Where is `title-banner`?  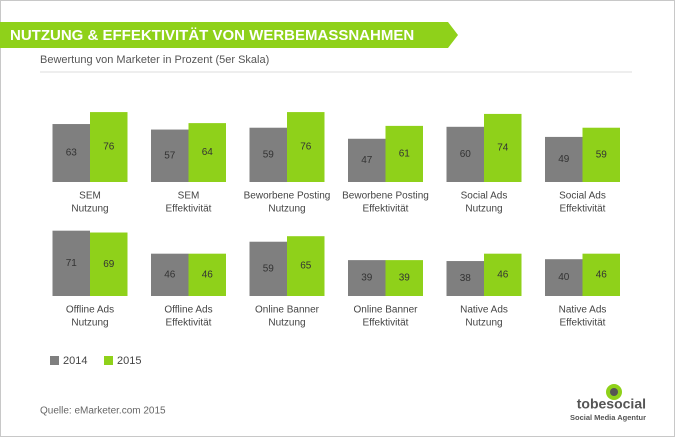
title-banner is located at coordinates (229, 35).